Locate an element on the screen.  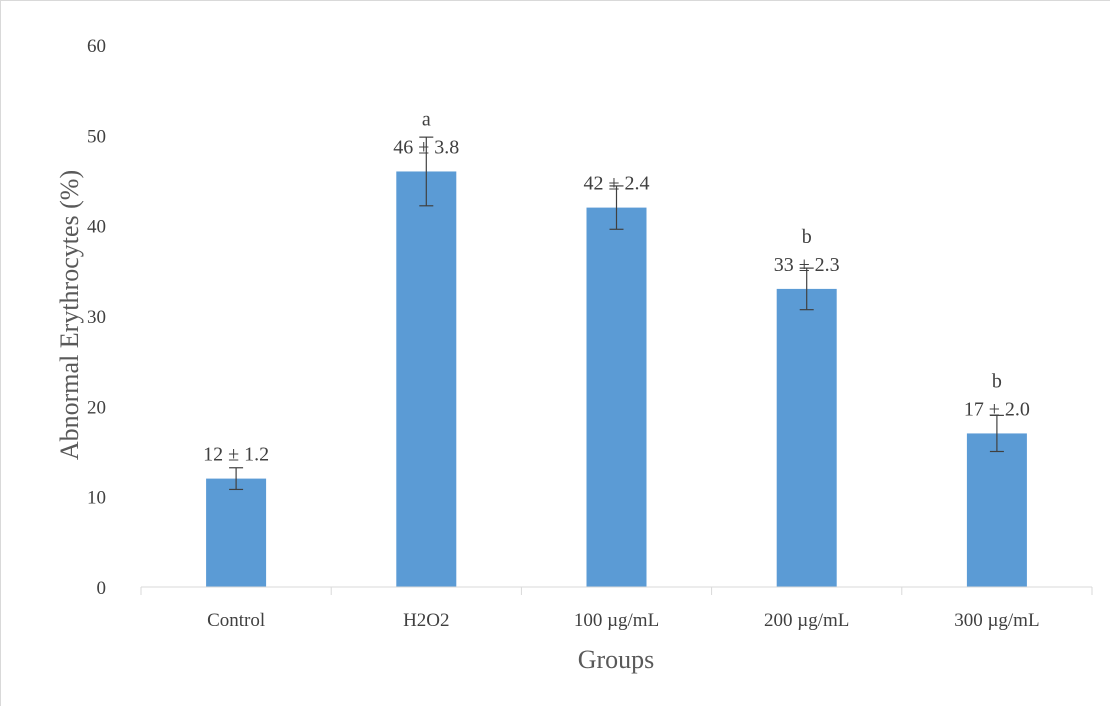
x-axis-title: Groups is located at coordinates (616, 659).